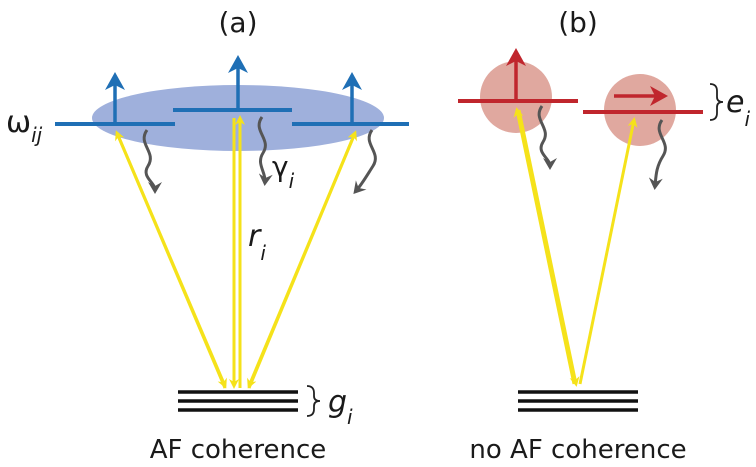 The image size is (756, 467). What do you see at coordinates (738, 108) in the screenshot?
I see `e-label: ei` at bounding box center [738, 108].